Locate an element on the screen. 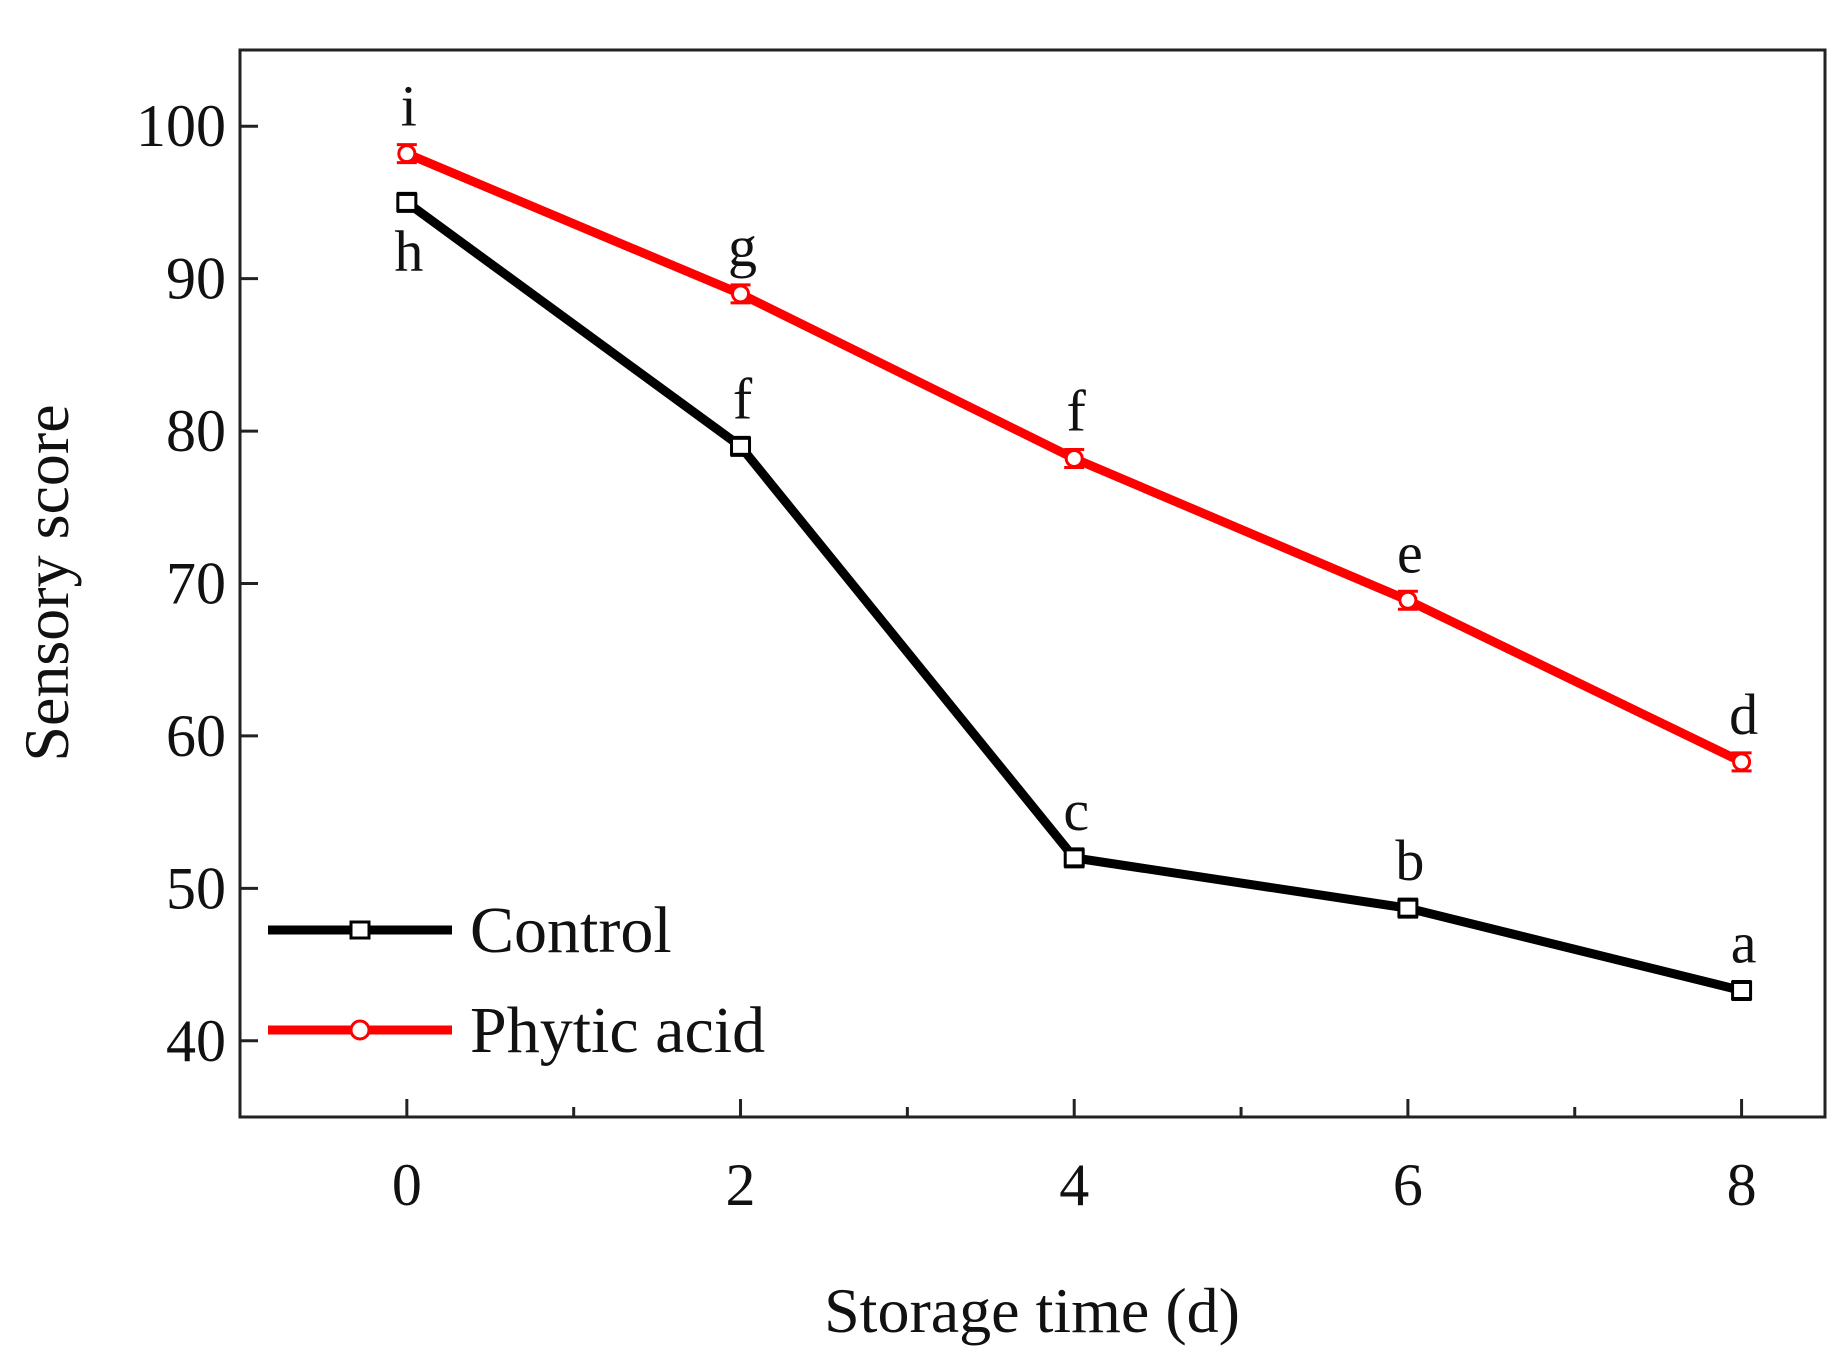 The image size is (1837, 1355). point-label: i is located at coordinates (409, 106).